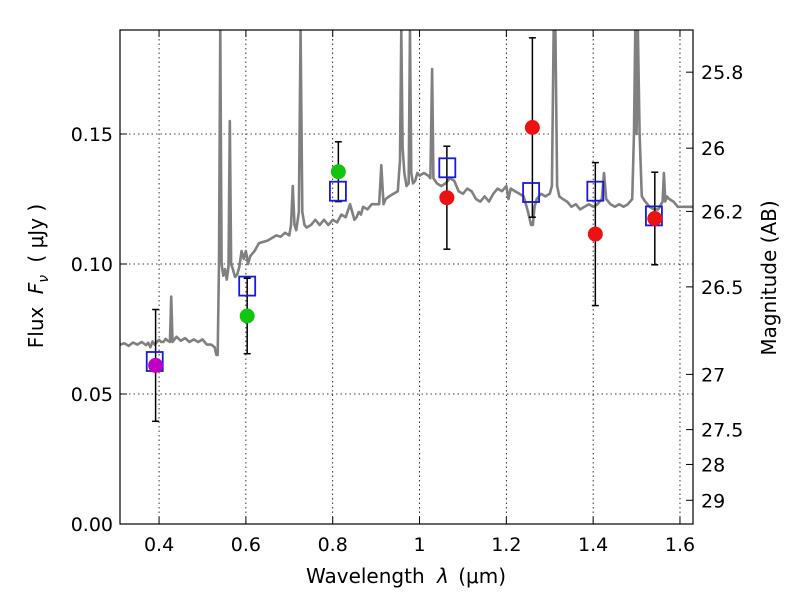  What do you see at coordinates (713, 465) in the screenshot?
I see `magnitude-tick-label: 28` at bounding box center [713, 465].